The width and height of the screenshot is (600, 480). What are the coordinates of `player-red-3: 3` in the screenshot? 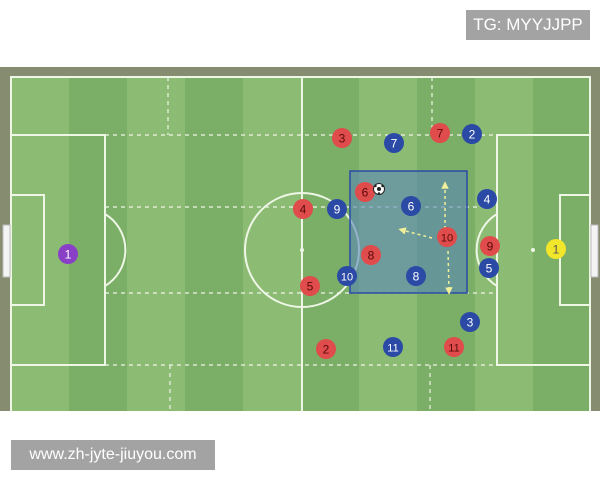 It's located at (342, 138).